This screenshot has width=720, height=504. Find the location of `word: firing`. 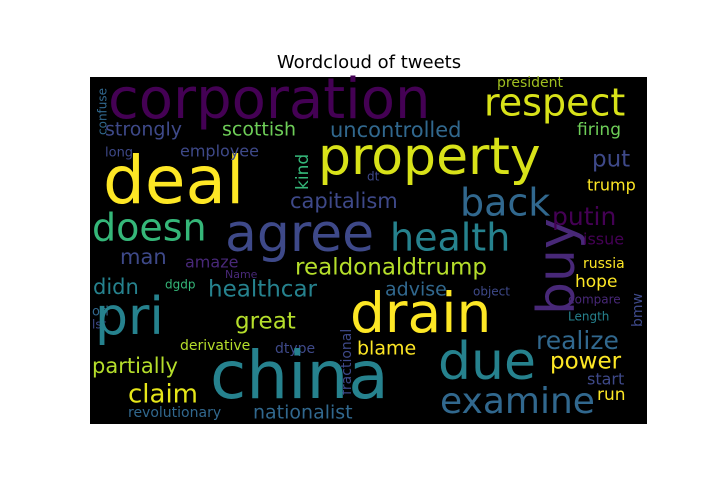

word: firing is located at coordinates (599, 130).